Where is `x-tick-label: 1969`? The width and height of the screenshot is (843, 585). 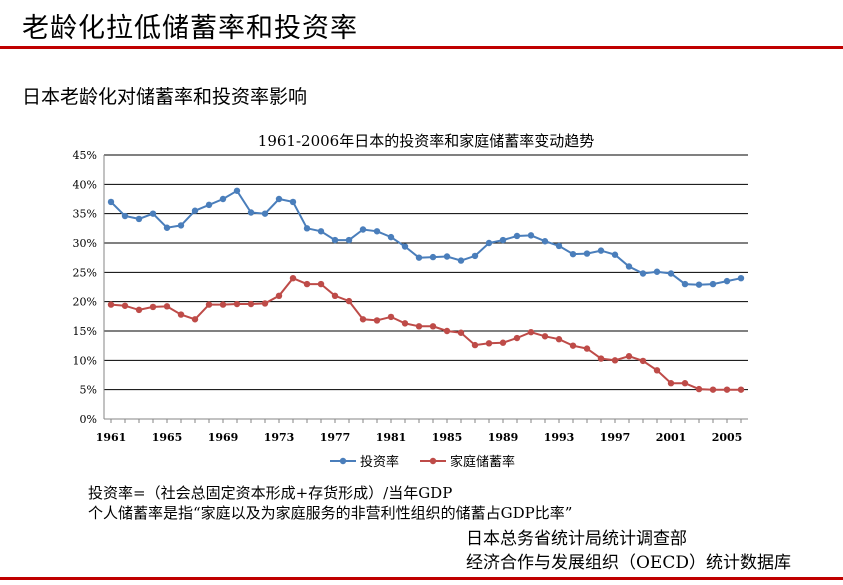 x-tick-label: 1969 is located at coordinates (223, 437).